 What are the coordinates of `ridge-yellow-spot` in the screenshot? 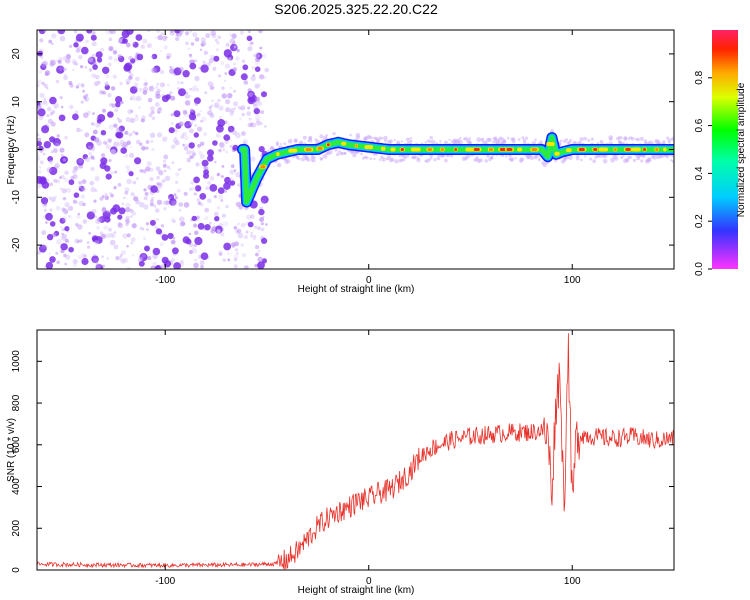 It's located at (293, 150).